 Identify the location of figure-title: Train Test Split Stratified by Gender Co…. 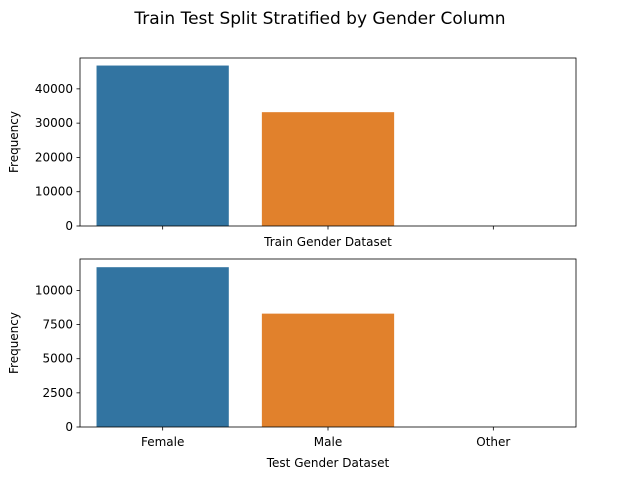
(319, 19).